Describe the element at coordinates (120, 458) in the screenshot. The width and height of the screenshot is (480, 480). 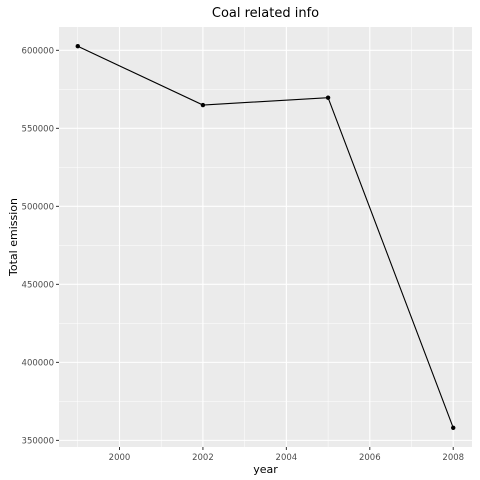
I see `x-tick-label: 2000` at that location.